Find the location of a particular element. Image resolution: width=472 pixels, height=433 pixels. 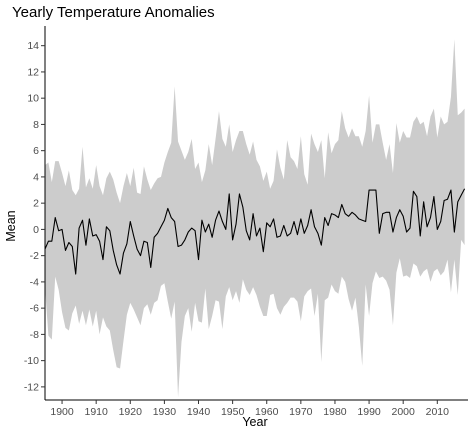

y-tick-label: 0 is located at coordinates (36, 230).